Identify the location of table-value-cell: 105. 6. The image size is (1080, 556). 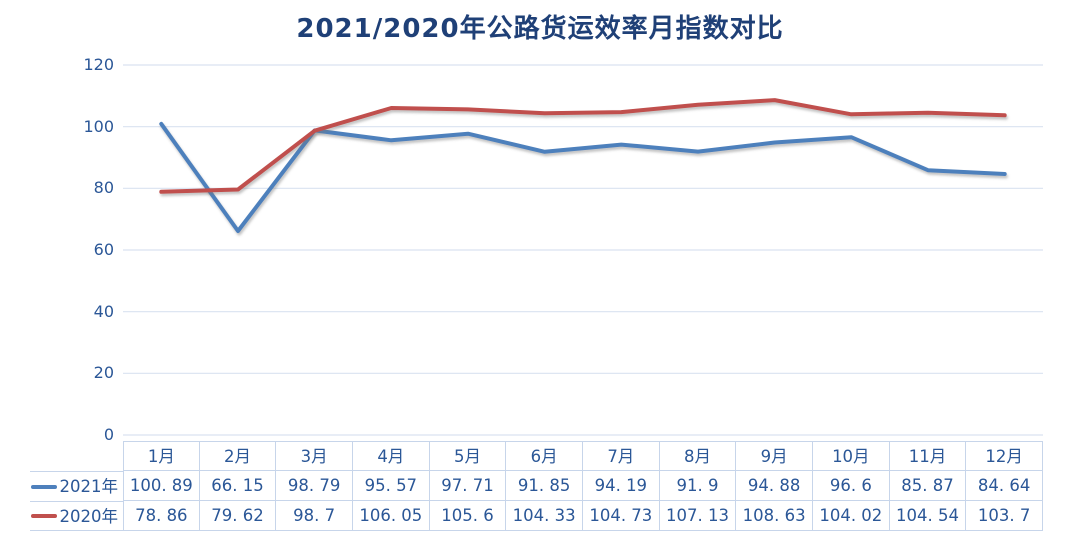
(468, 516).